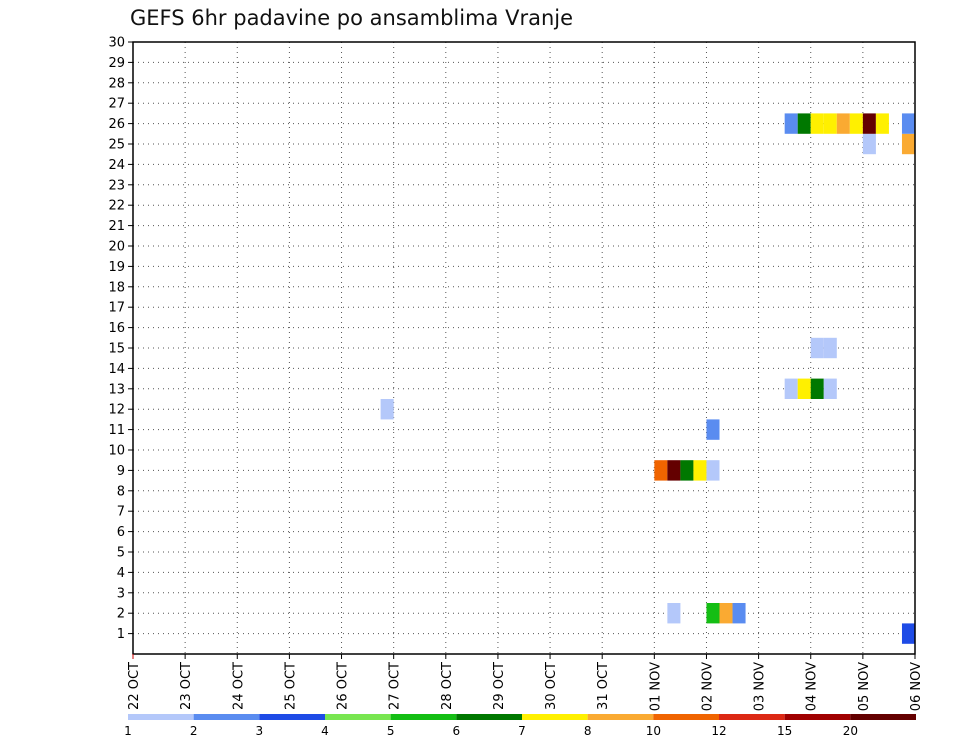 This screenshot has height=742, width=960. I want to click on legend-label: 10, so click(653, 731).